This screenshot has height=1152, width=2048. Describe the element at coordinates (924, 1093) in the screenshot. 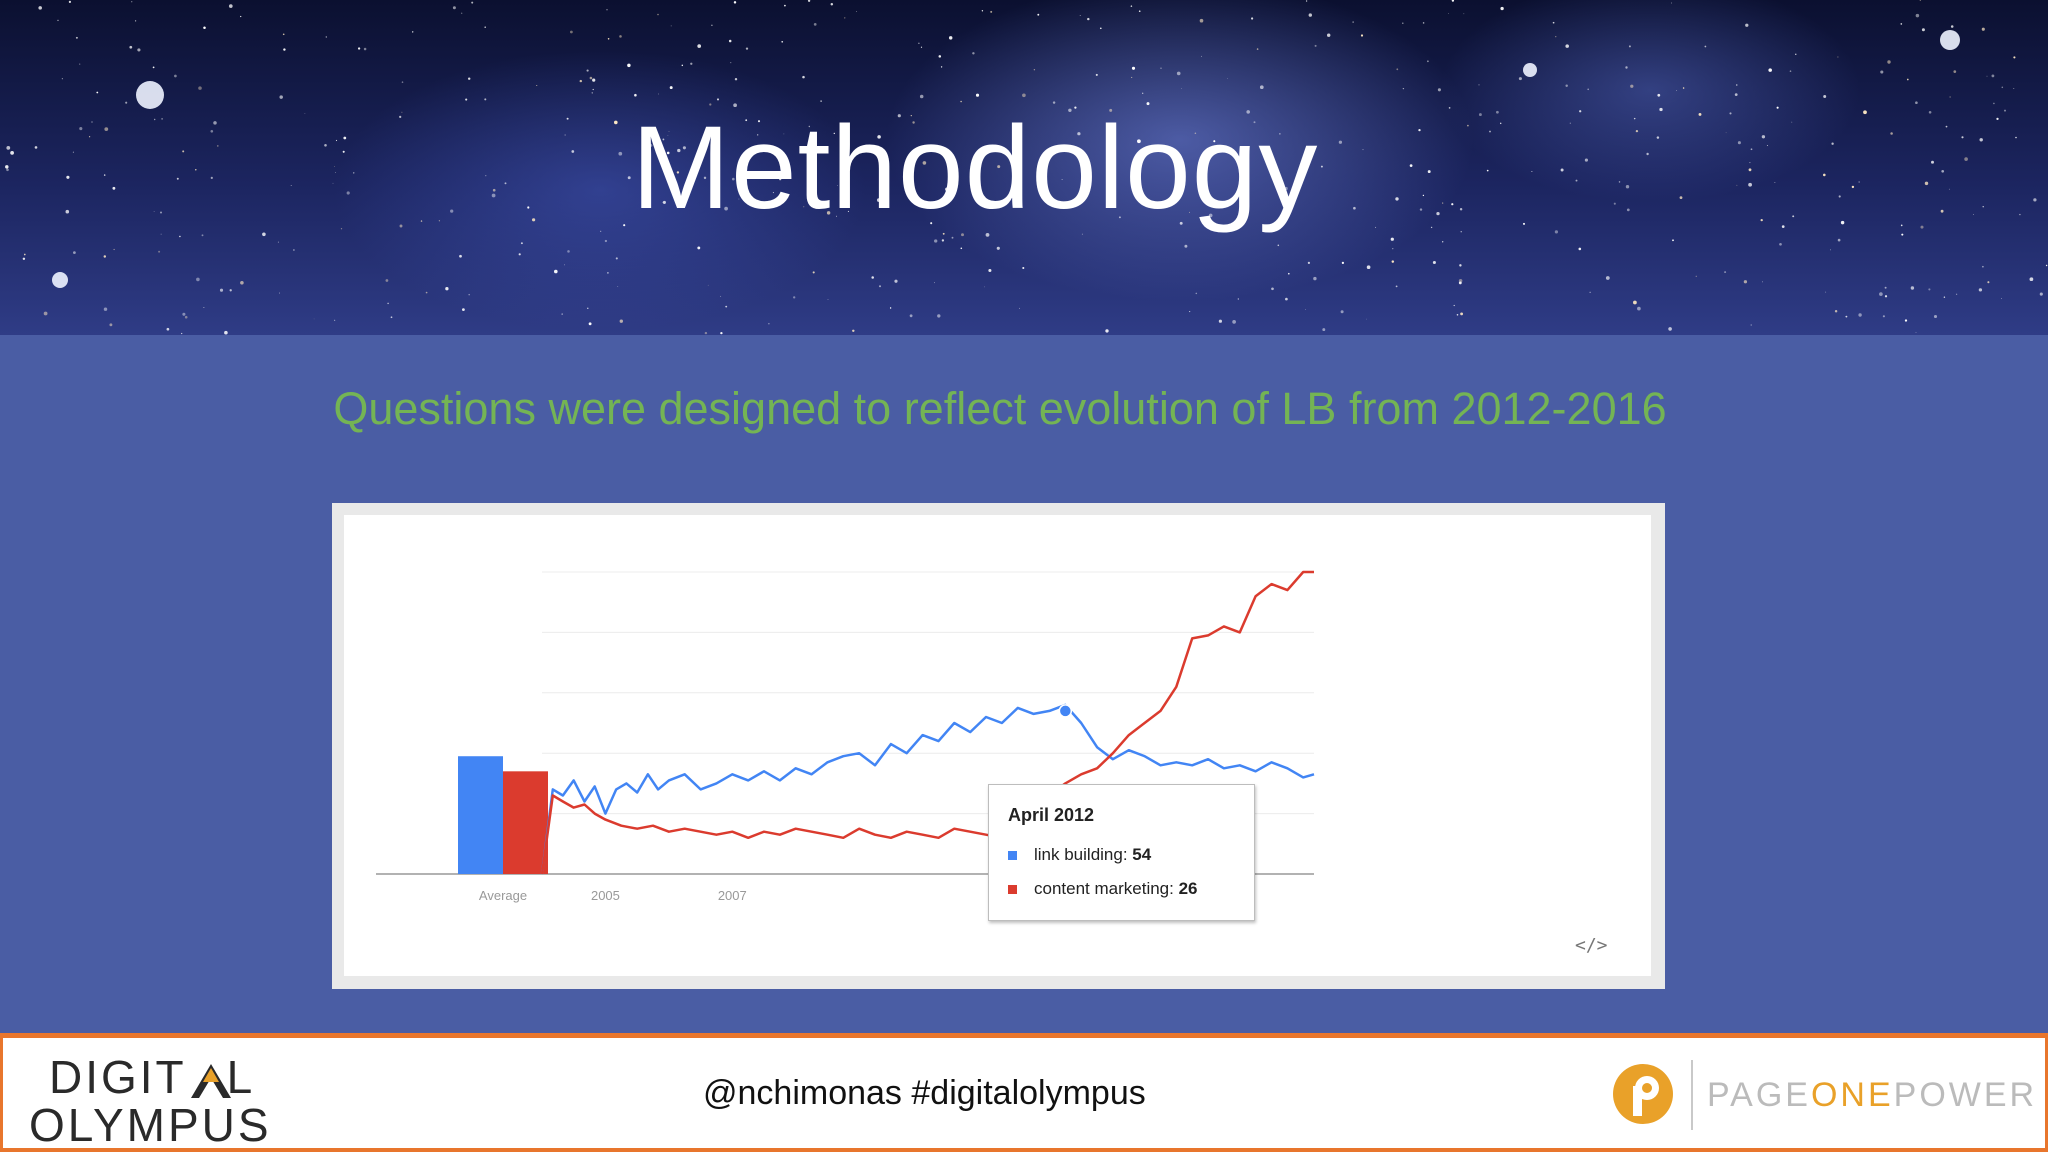

I see `social-handle: @nchimonas #digitalolympus` at that location.